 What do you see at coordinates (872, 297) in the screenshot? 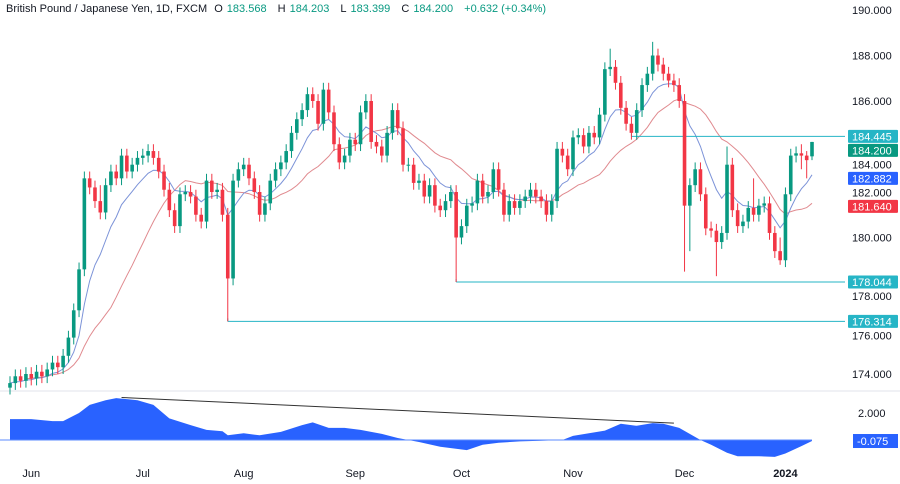
I see `price-tick-label: 178.000` at bounding box center [872, 297].